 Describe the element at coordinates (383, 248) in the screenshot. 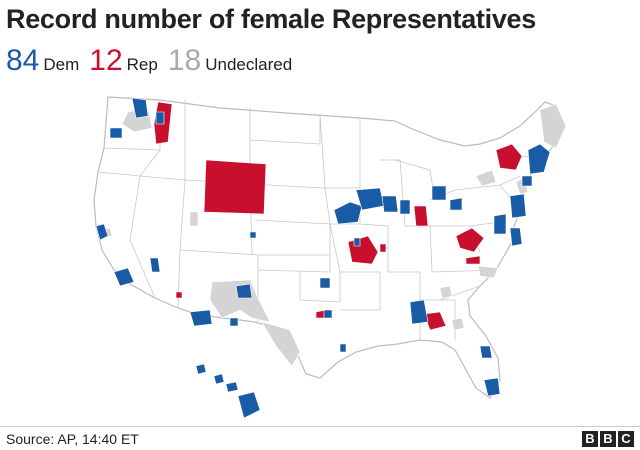

I see `district-rep-mo-small` at that location.